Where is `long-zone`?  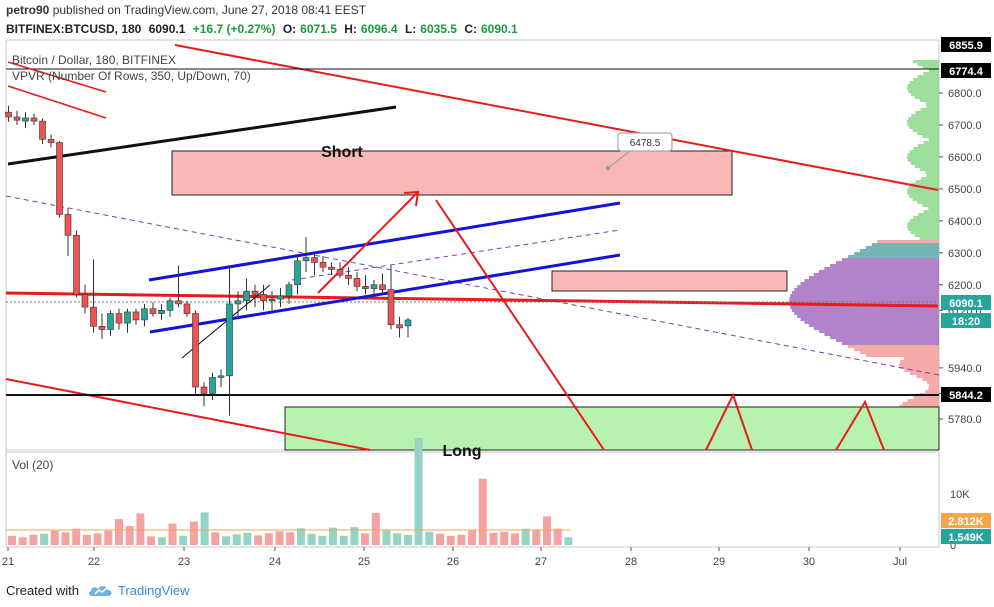 long-zone is located at coordinates (612, 428).